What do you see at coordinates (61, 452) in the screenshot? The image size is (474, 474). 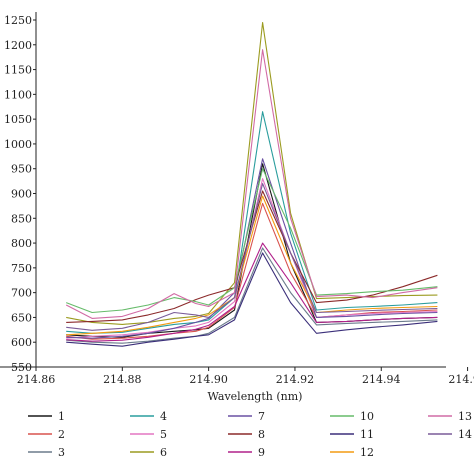 I see `legend-label-3: 3` at bounding box center [61, 452].